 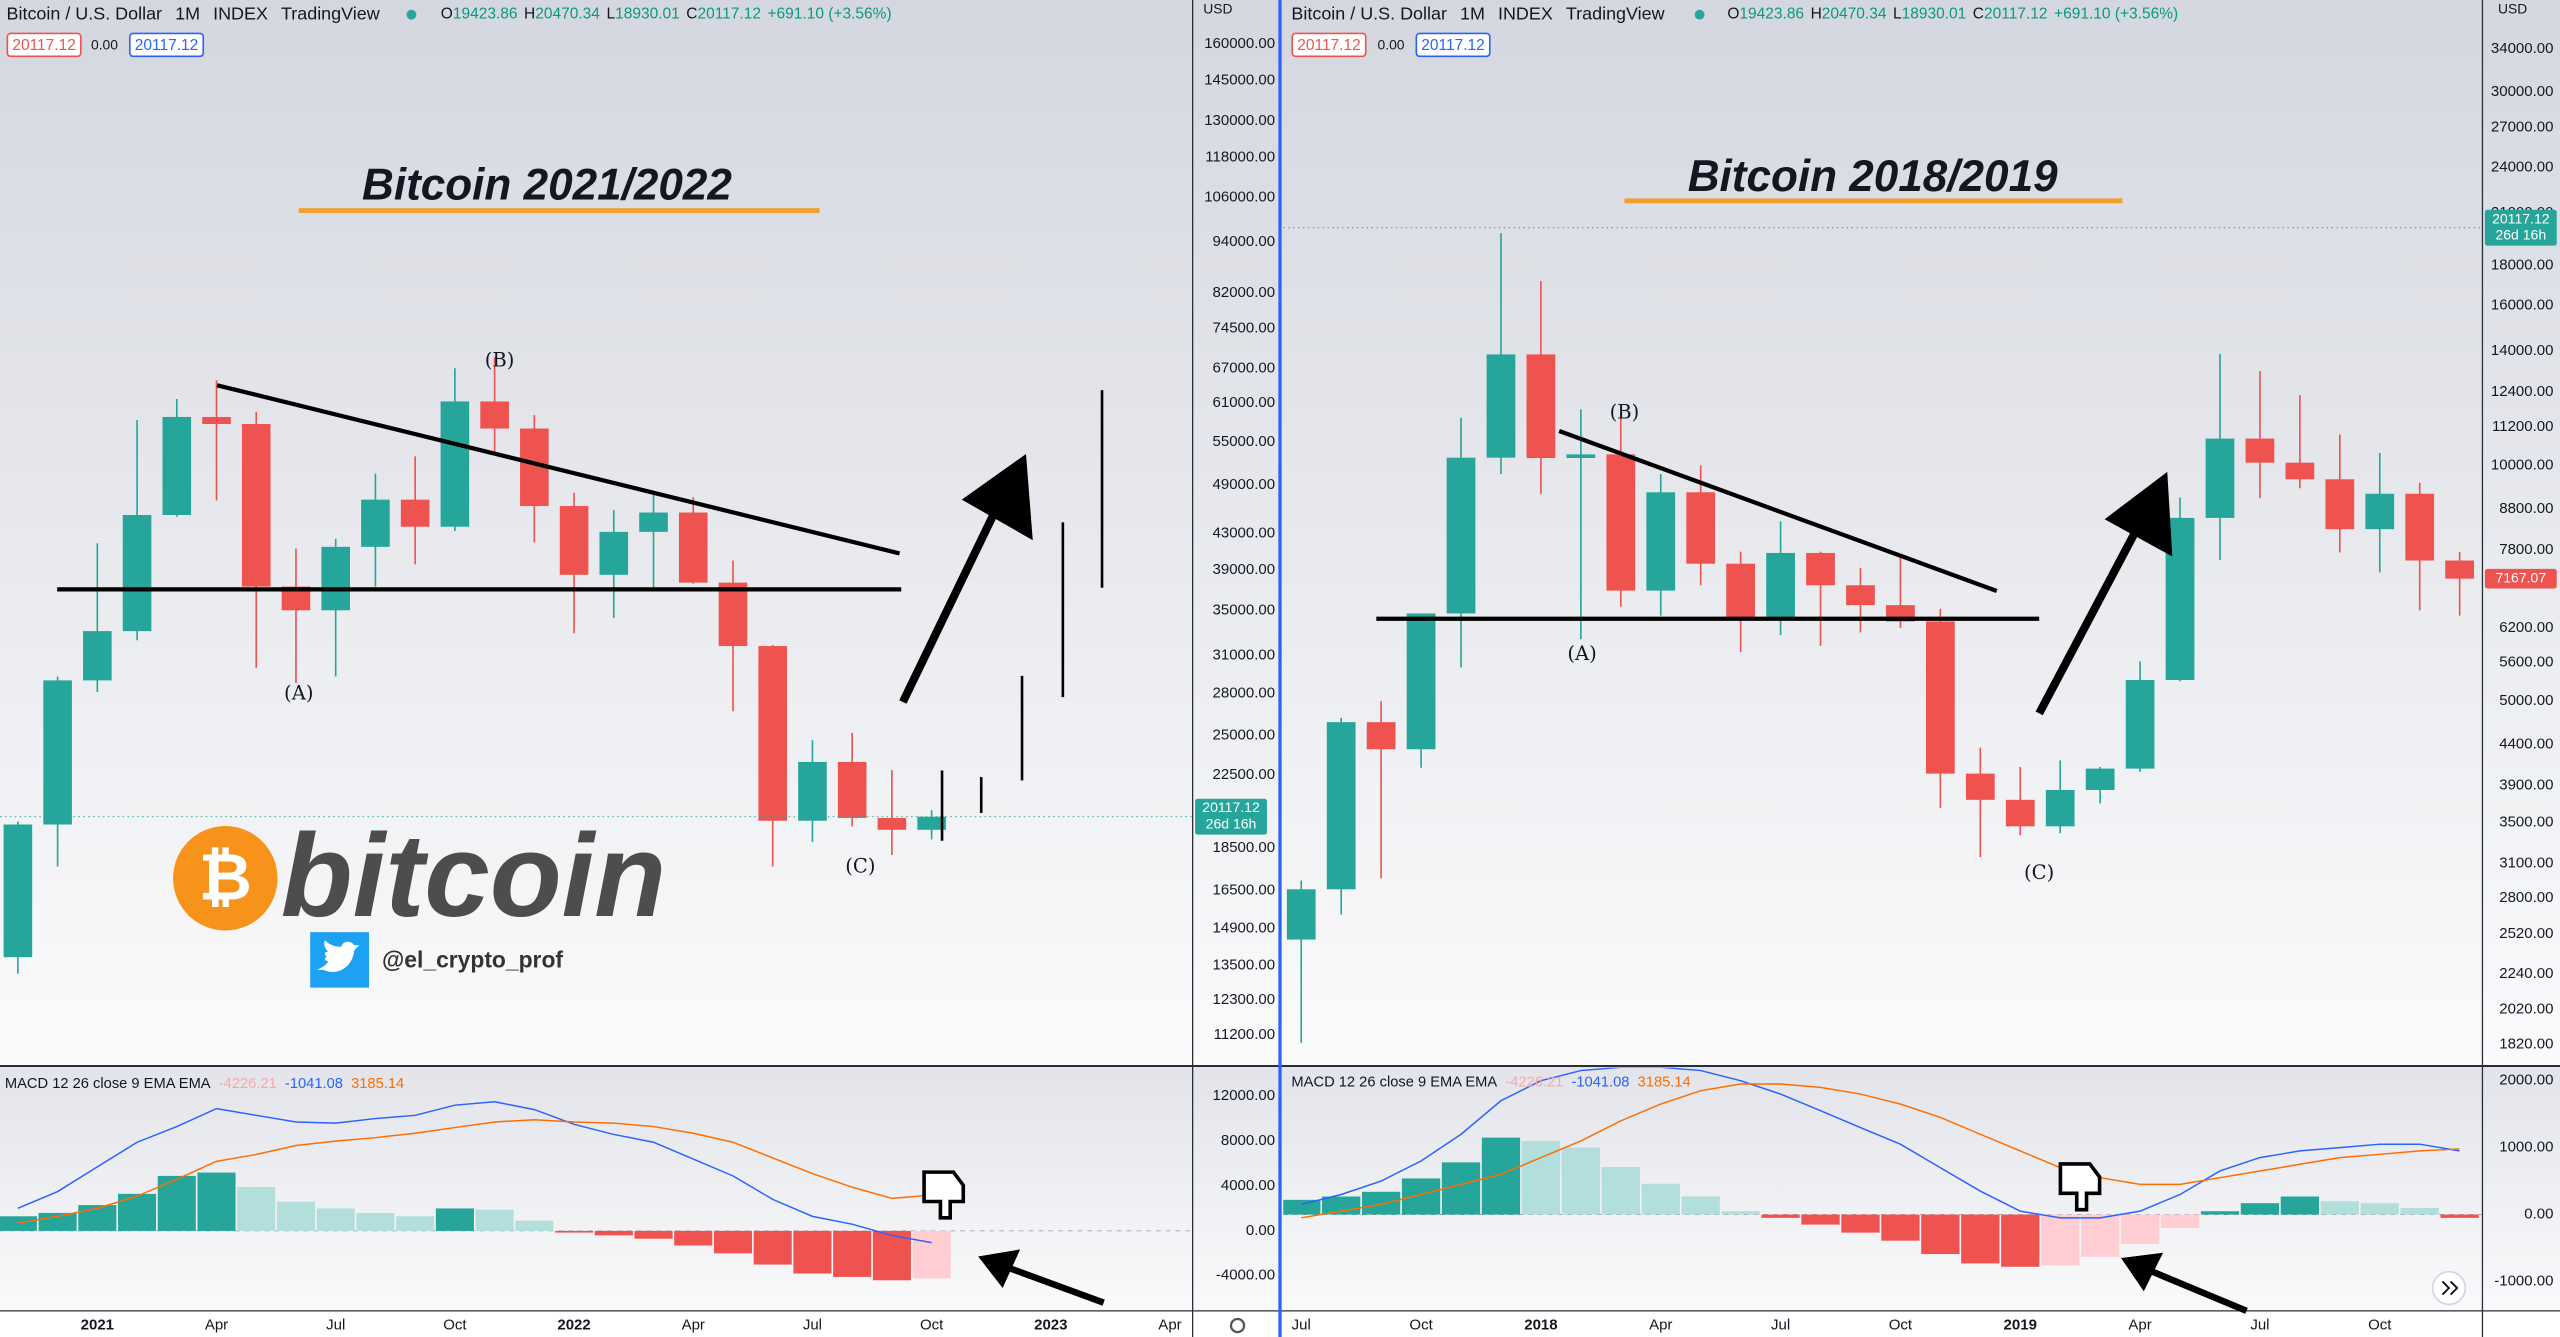 I want to click on macd-title: MACD 12 26 close 9 EMA EMA, so click(x=108, y=1084).